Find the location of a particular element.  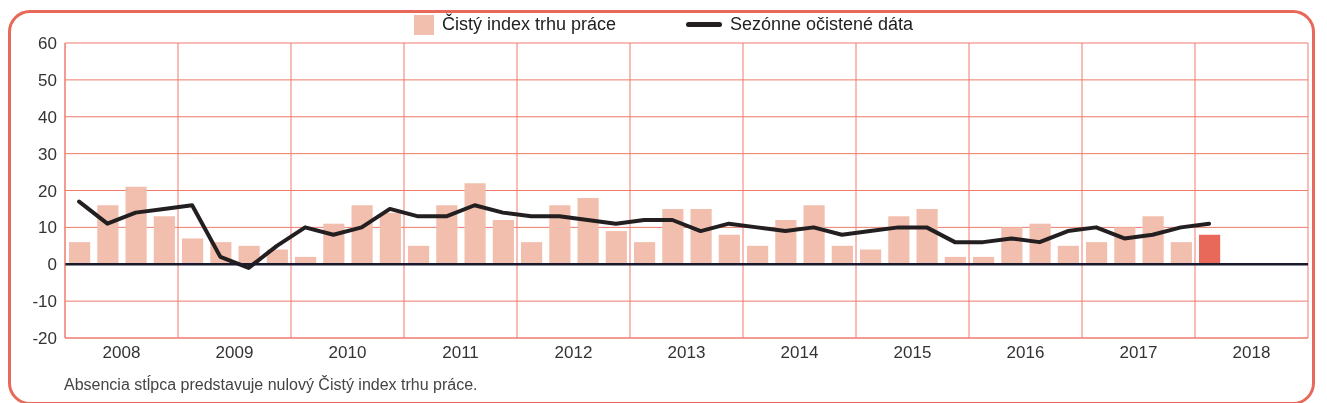

y-tick-label: 50 is located at coordinates (47, 80).